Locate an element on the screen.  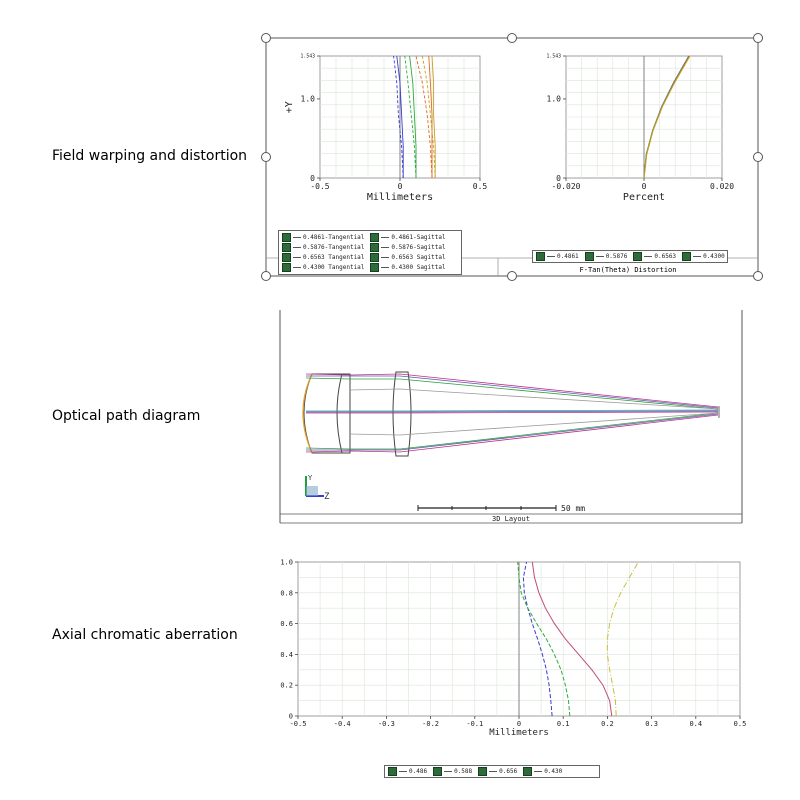
x-tick-label: 0.020 is located at coordinates (722, 186).